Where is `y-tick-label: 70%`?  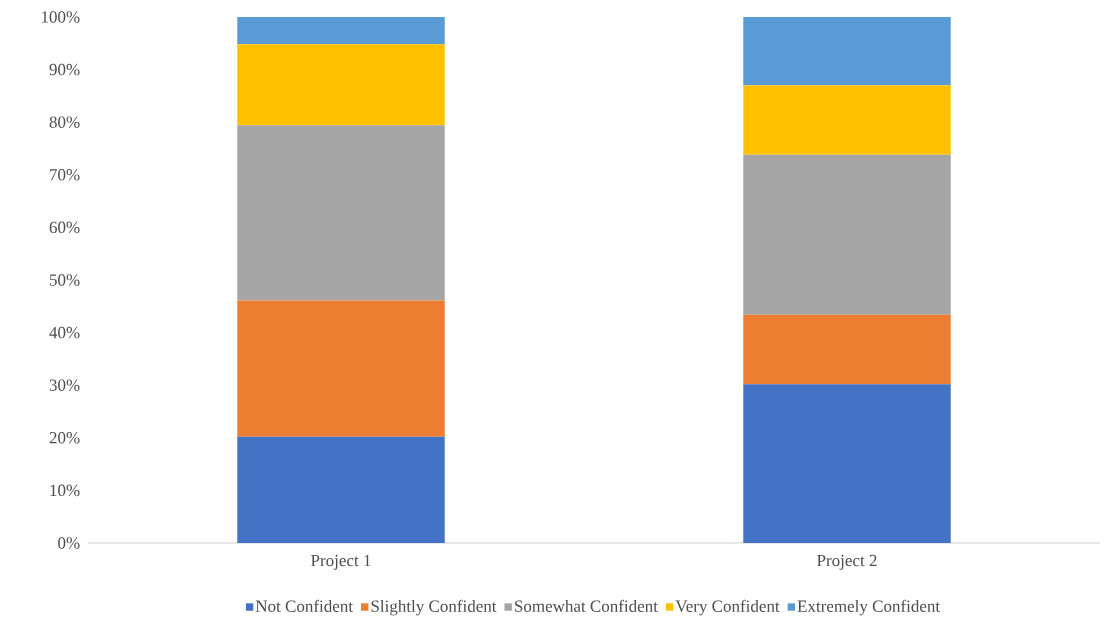
y-tick-label: 70% is located at coordinates (65, 175).